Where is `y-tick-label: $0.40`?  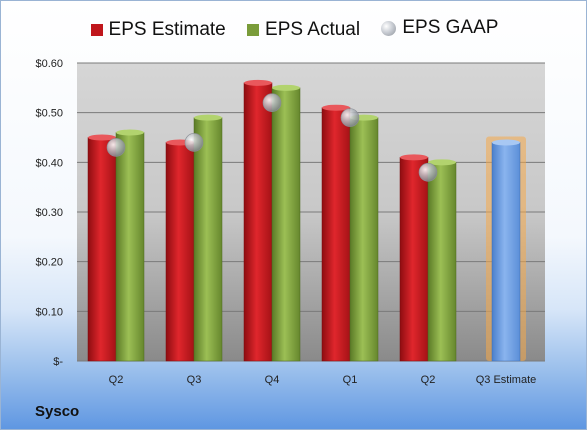 y-tick-label: $0.40 is located at coordinates (49, 163).